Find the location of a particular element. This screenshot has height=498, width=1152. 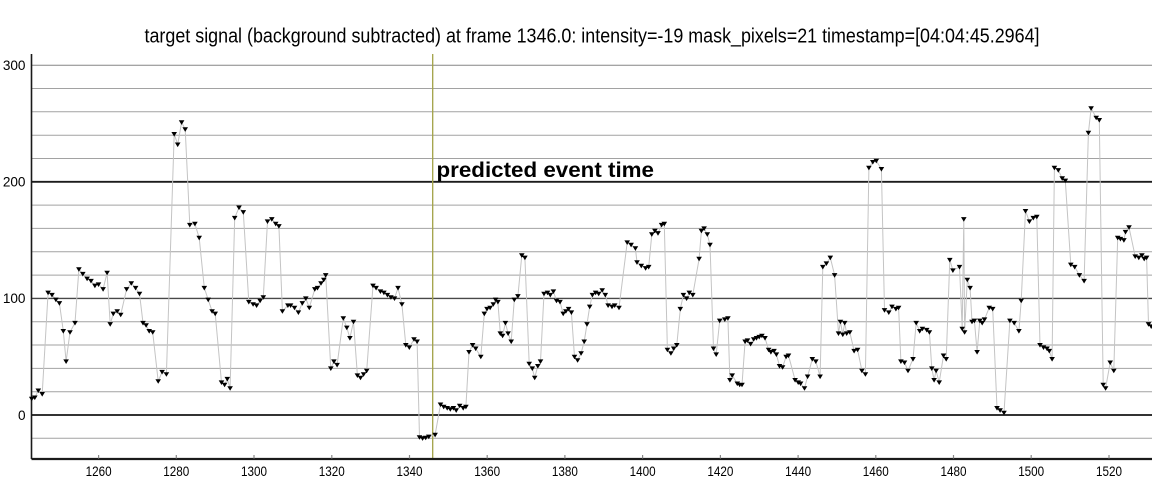

svg-text: predicted event time is located at coordinates (546, 170).